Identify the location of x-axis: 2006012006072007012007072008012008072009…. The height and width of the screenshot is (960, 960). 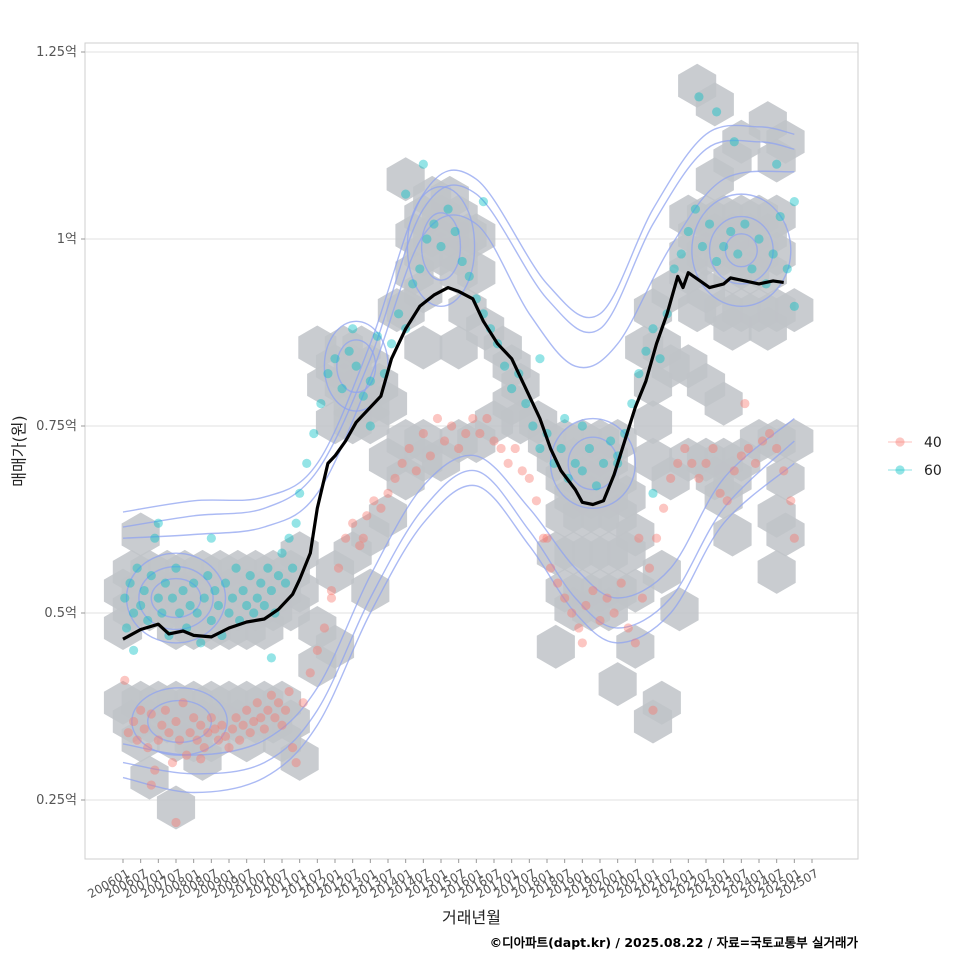
(453, 880).